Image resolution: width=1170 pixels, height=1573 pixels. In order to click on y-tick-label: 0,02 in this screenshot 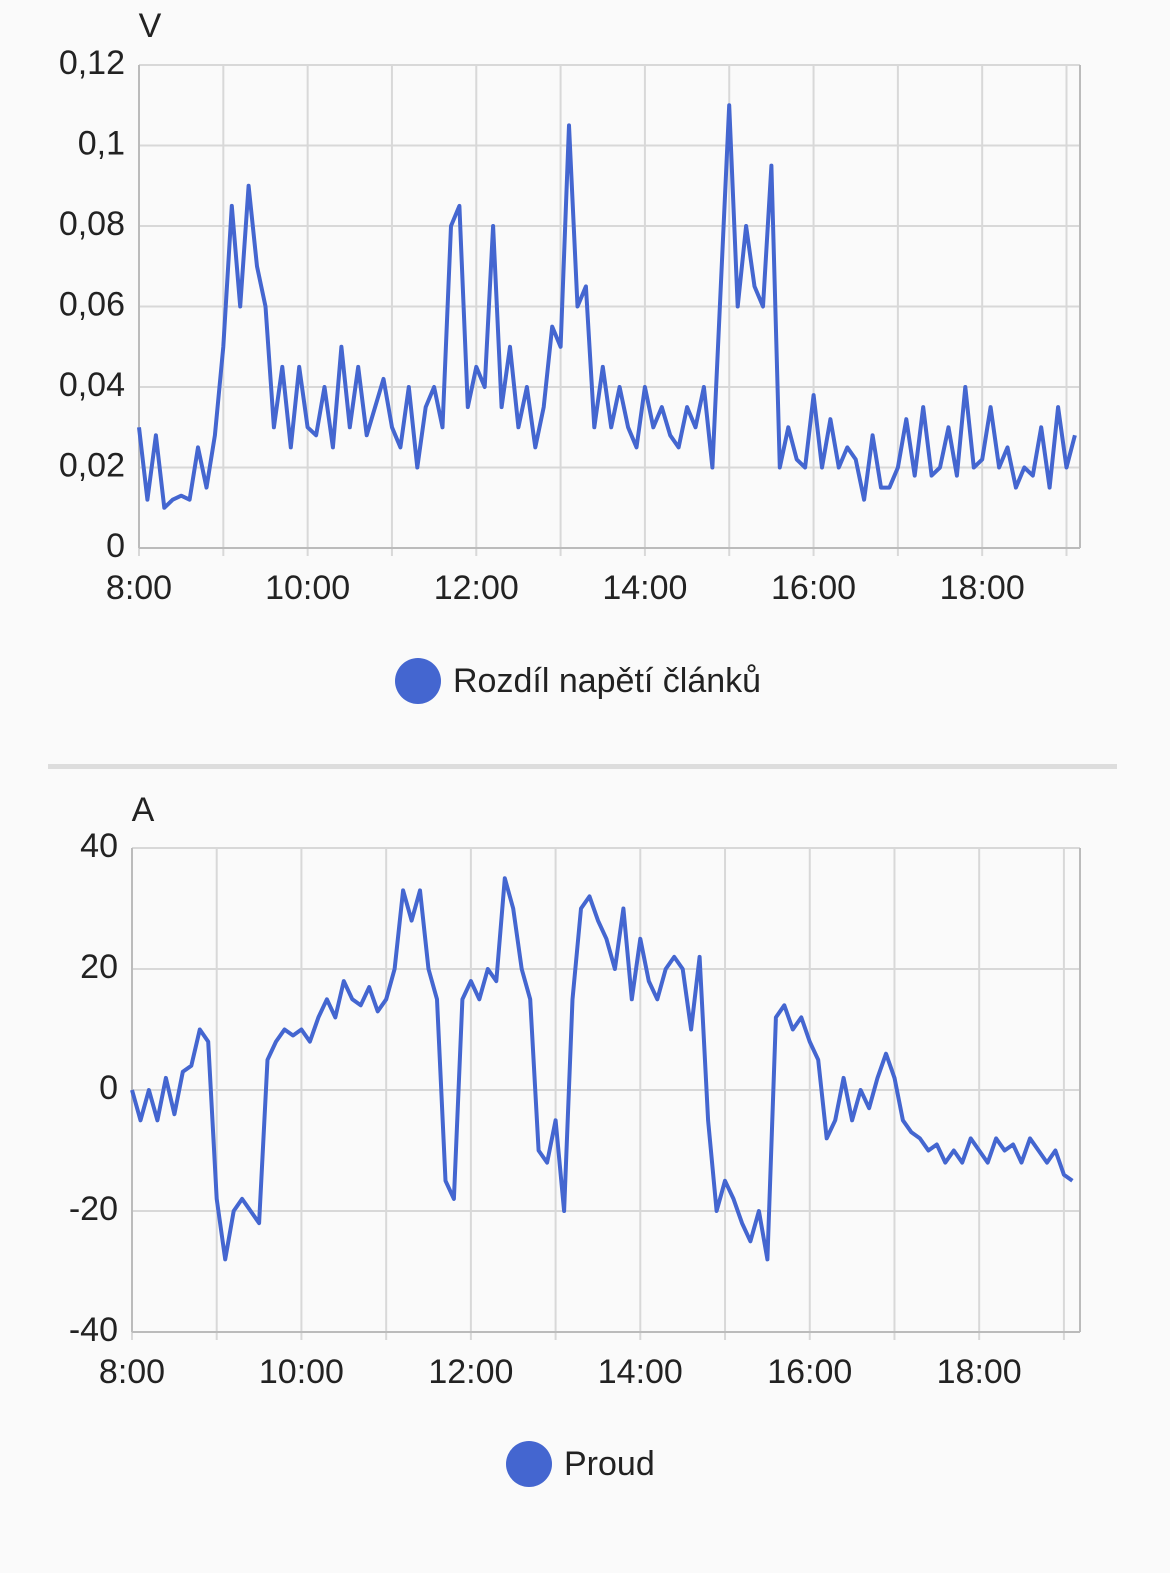, I will do `click(92, 465)`.